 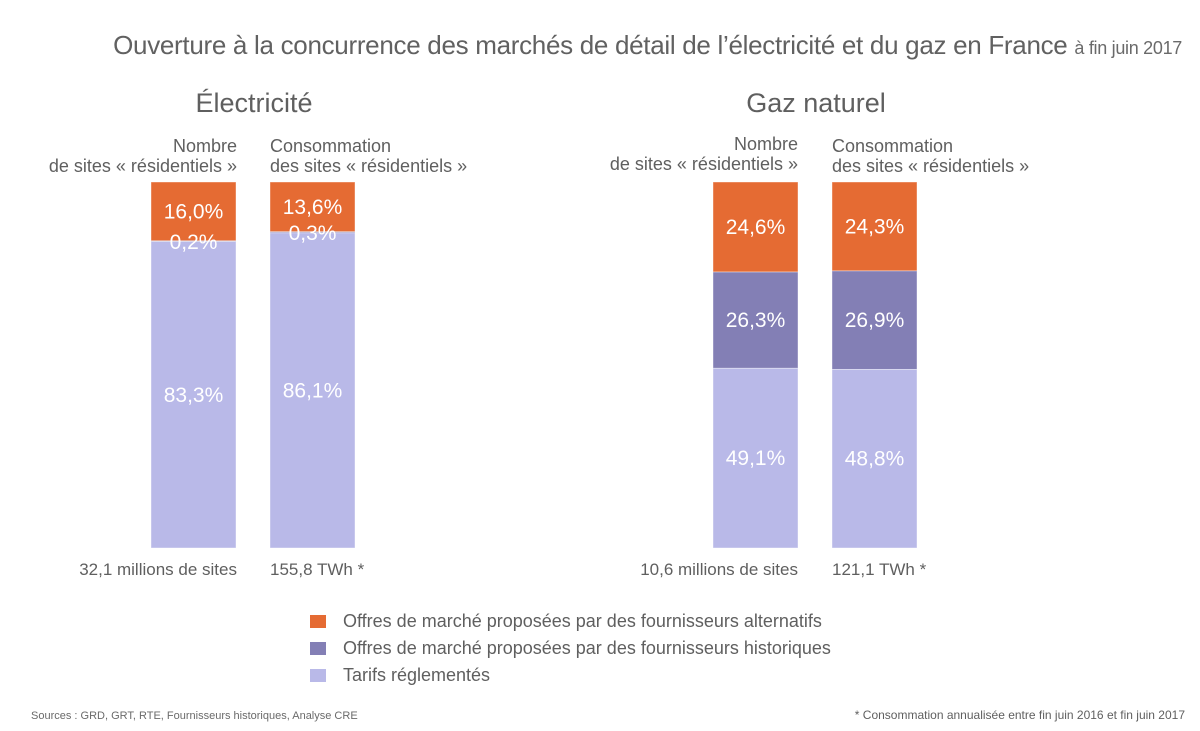 I want to click on legend-swatch-tarifs, so click(x=318, y=675).